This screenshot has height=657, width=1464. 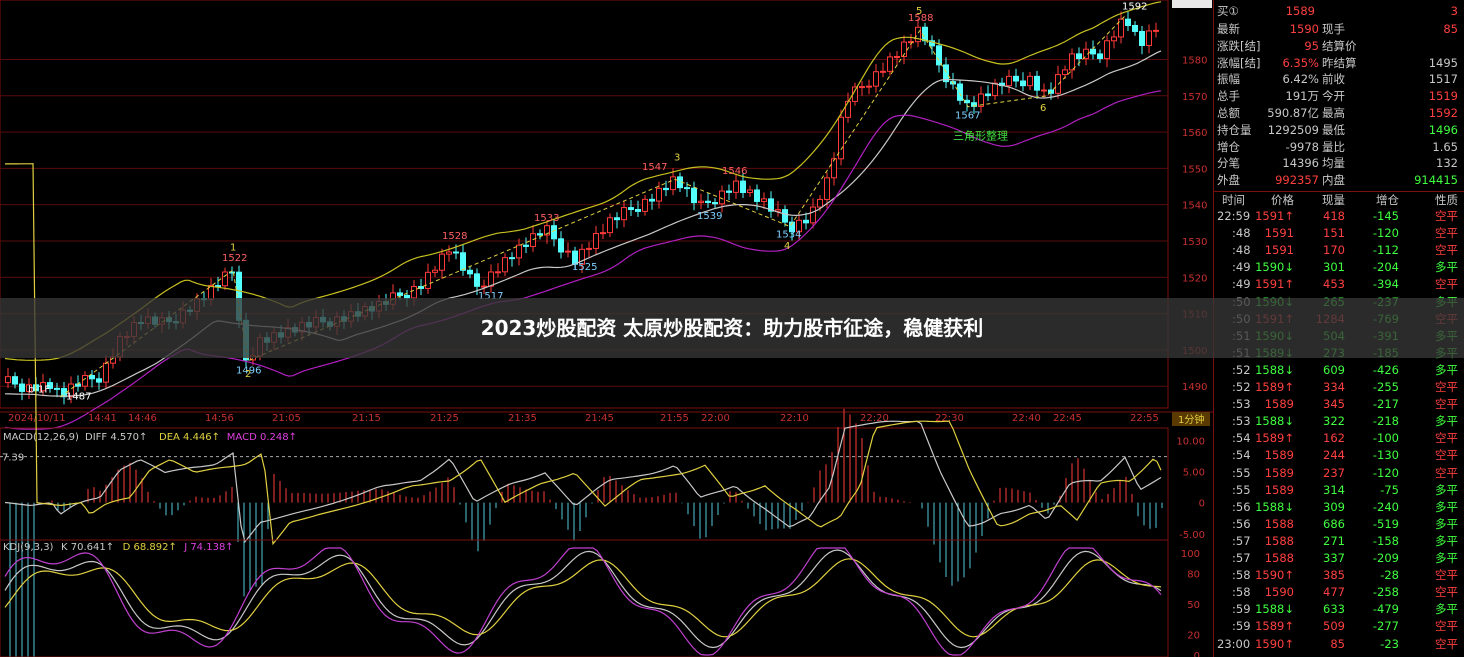 What do you see at coordinates (1385, 387) in the screenshot?
I see `tick-cell: -255` at bounding box center [1385, 387].